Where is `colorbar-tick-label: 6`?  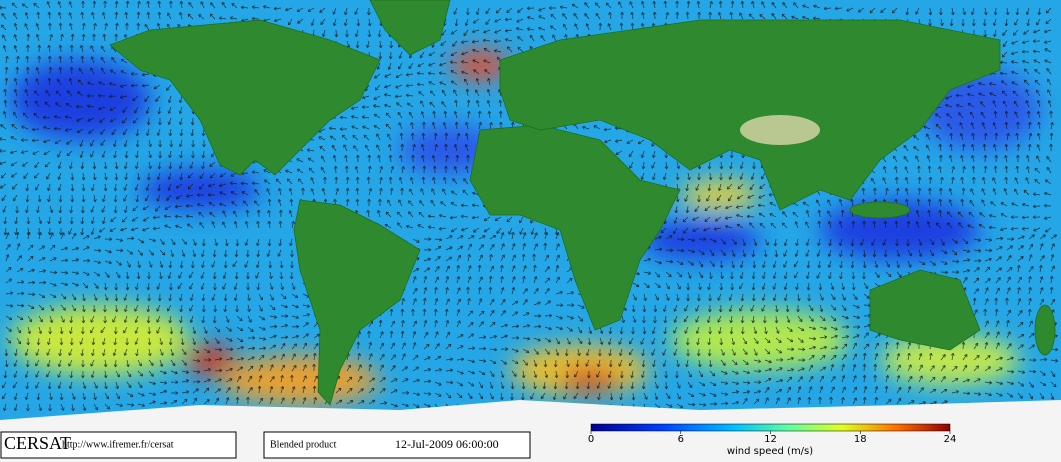 colorbar-tick-label: 6 is located at coordinates (681, 439).